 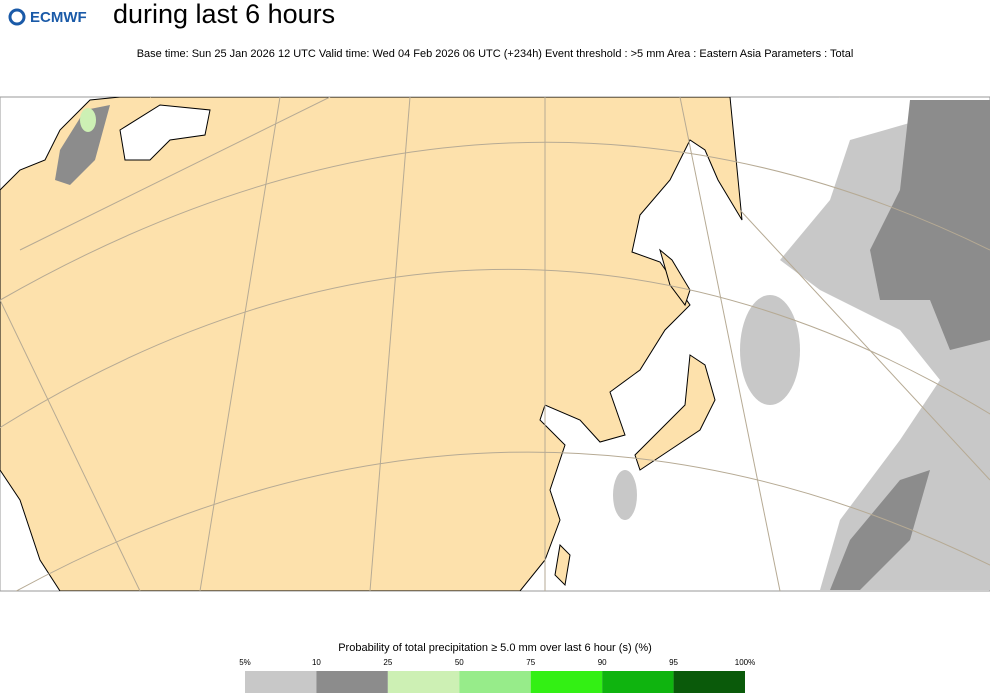 I want to click on logo: ECMWF, so click(x=47, y=17).